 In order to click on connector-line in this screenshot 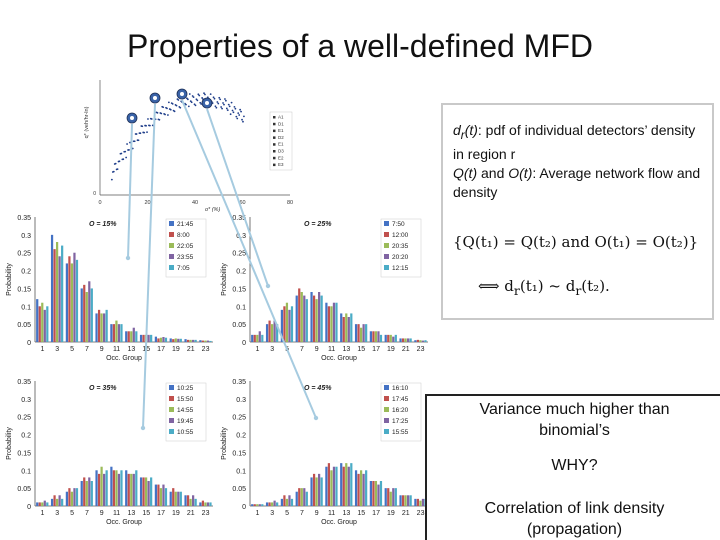, I will do `click(237, 197)`.